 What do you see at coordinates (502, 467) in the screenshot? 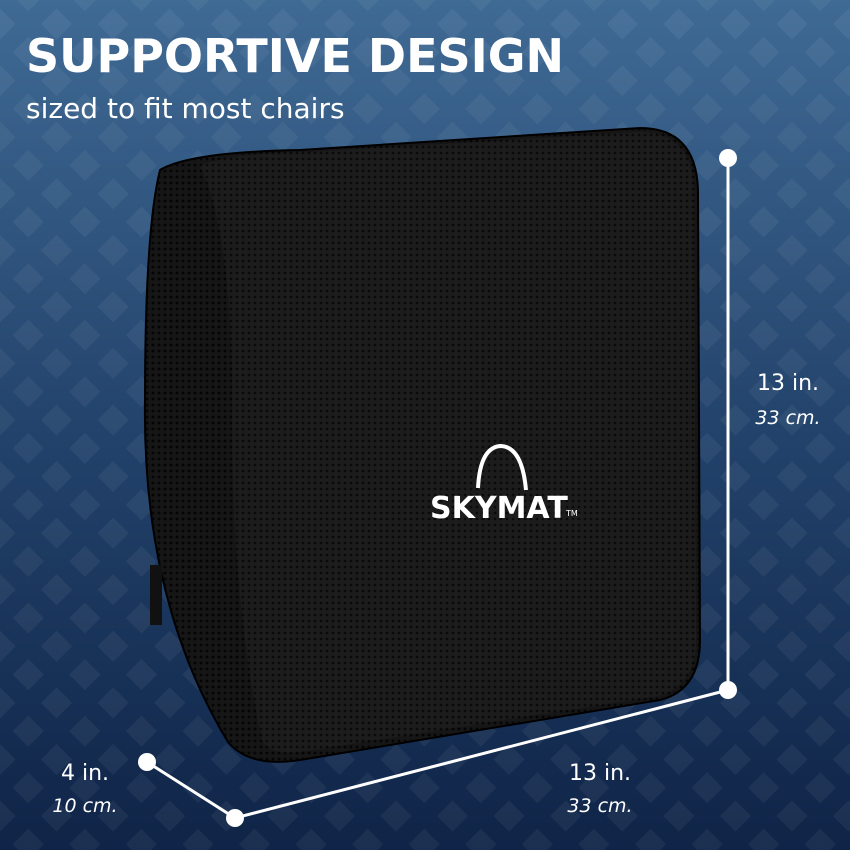
I see `logo-arc` at bounding box center [502, 467].